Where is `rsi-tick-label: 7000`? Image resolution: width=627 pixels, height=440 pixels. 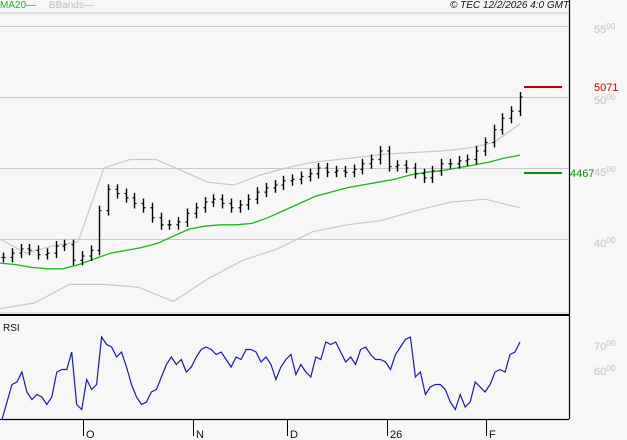
rsi-tick-label: 7000 is located at coordinates (605, 346).